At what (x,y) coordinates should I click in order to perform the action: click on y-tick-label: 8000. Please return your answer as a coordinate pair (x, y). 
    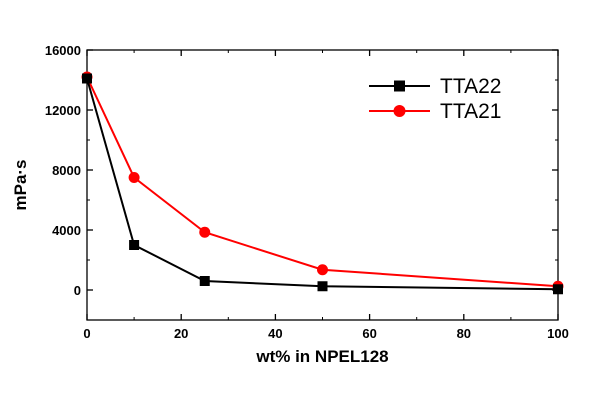
    Looking at the image, I should click on (66, 170).